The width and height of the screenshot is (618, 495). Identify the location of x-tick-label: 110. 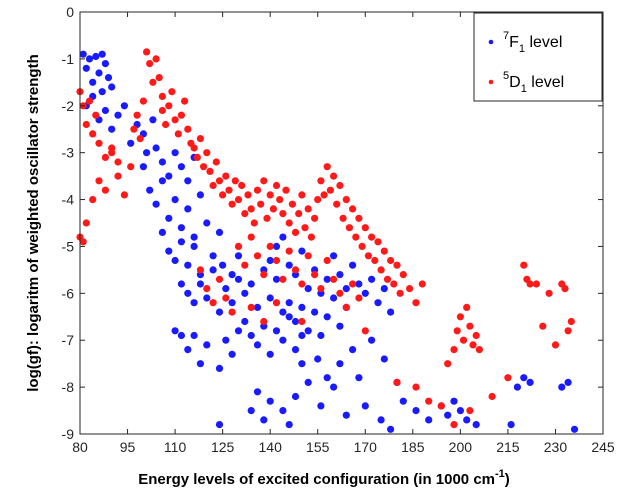
(175, 447).